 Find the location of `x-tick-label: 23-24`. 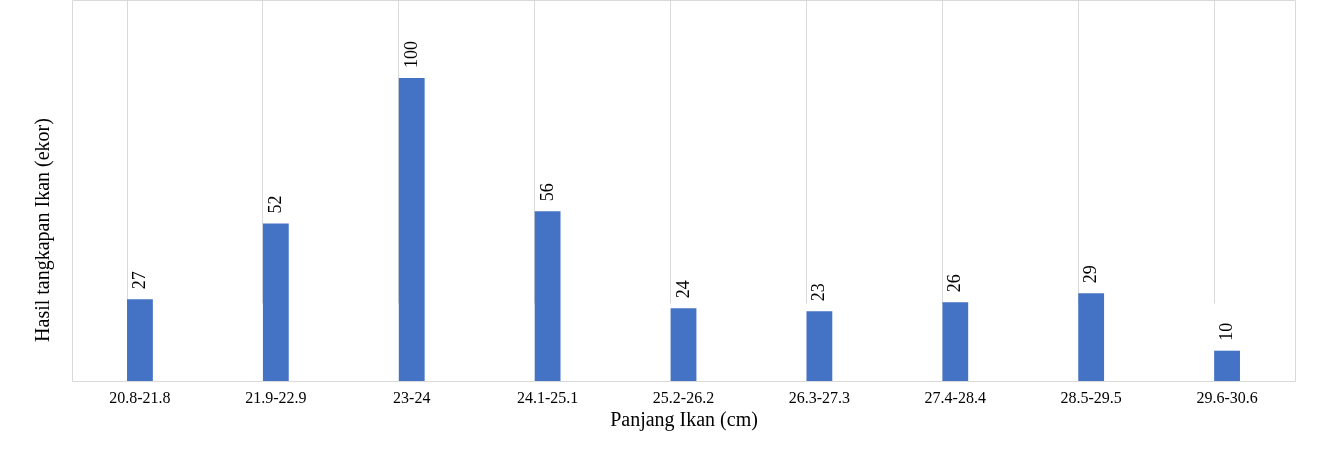

x-tick-label: 23-24 is located at coordinates (412, 397).